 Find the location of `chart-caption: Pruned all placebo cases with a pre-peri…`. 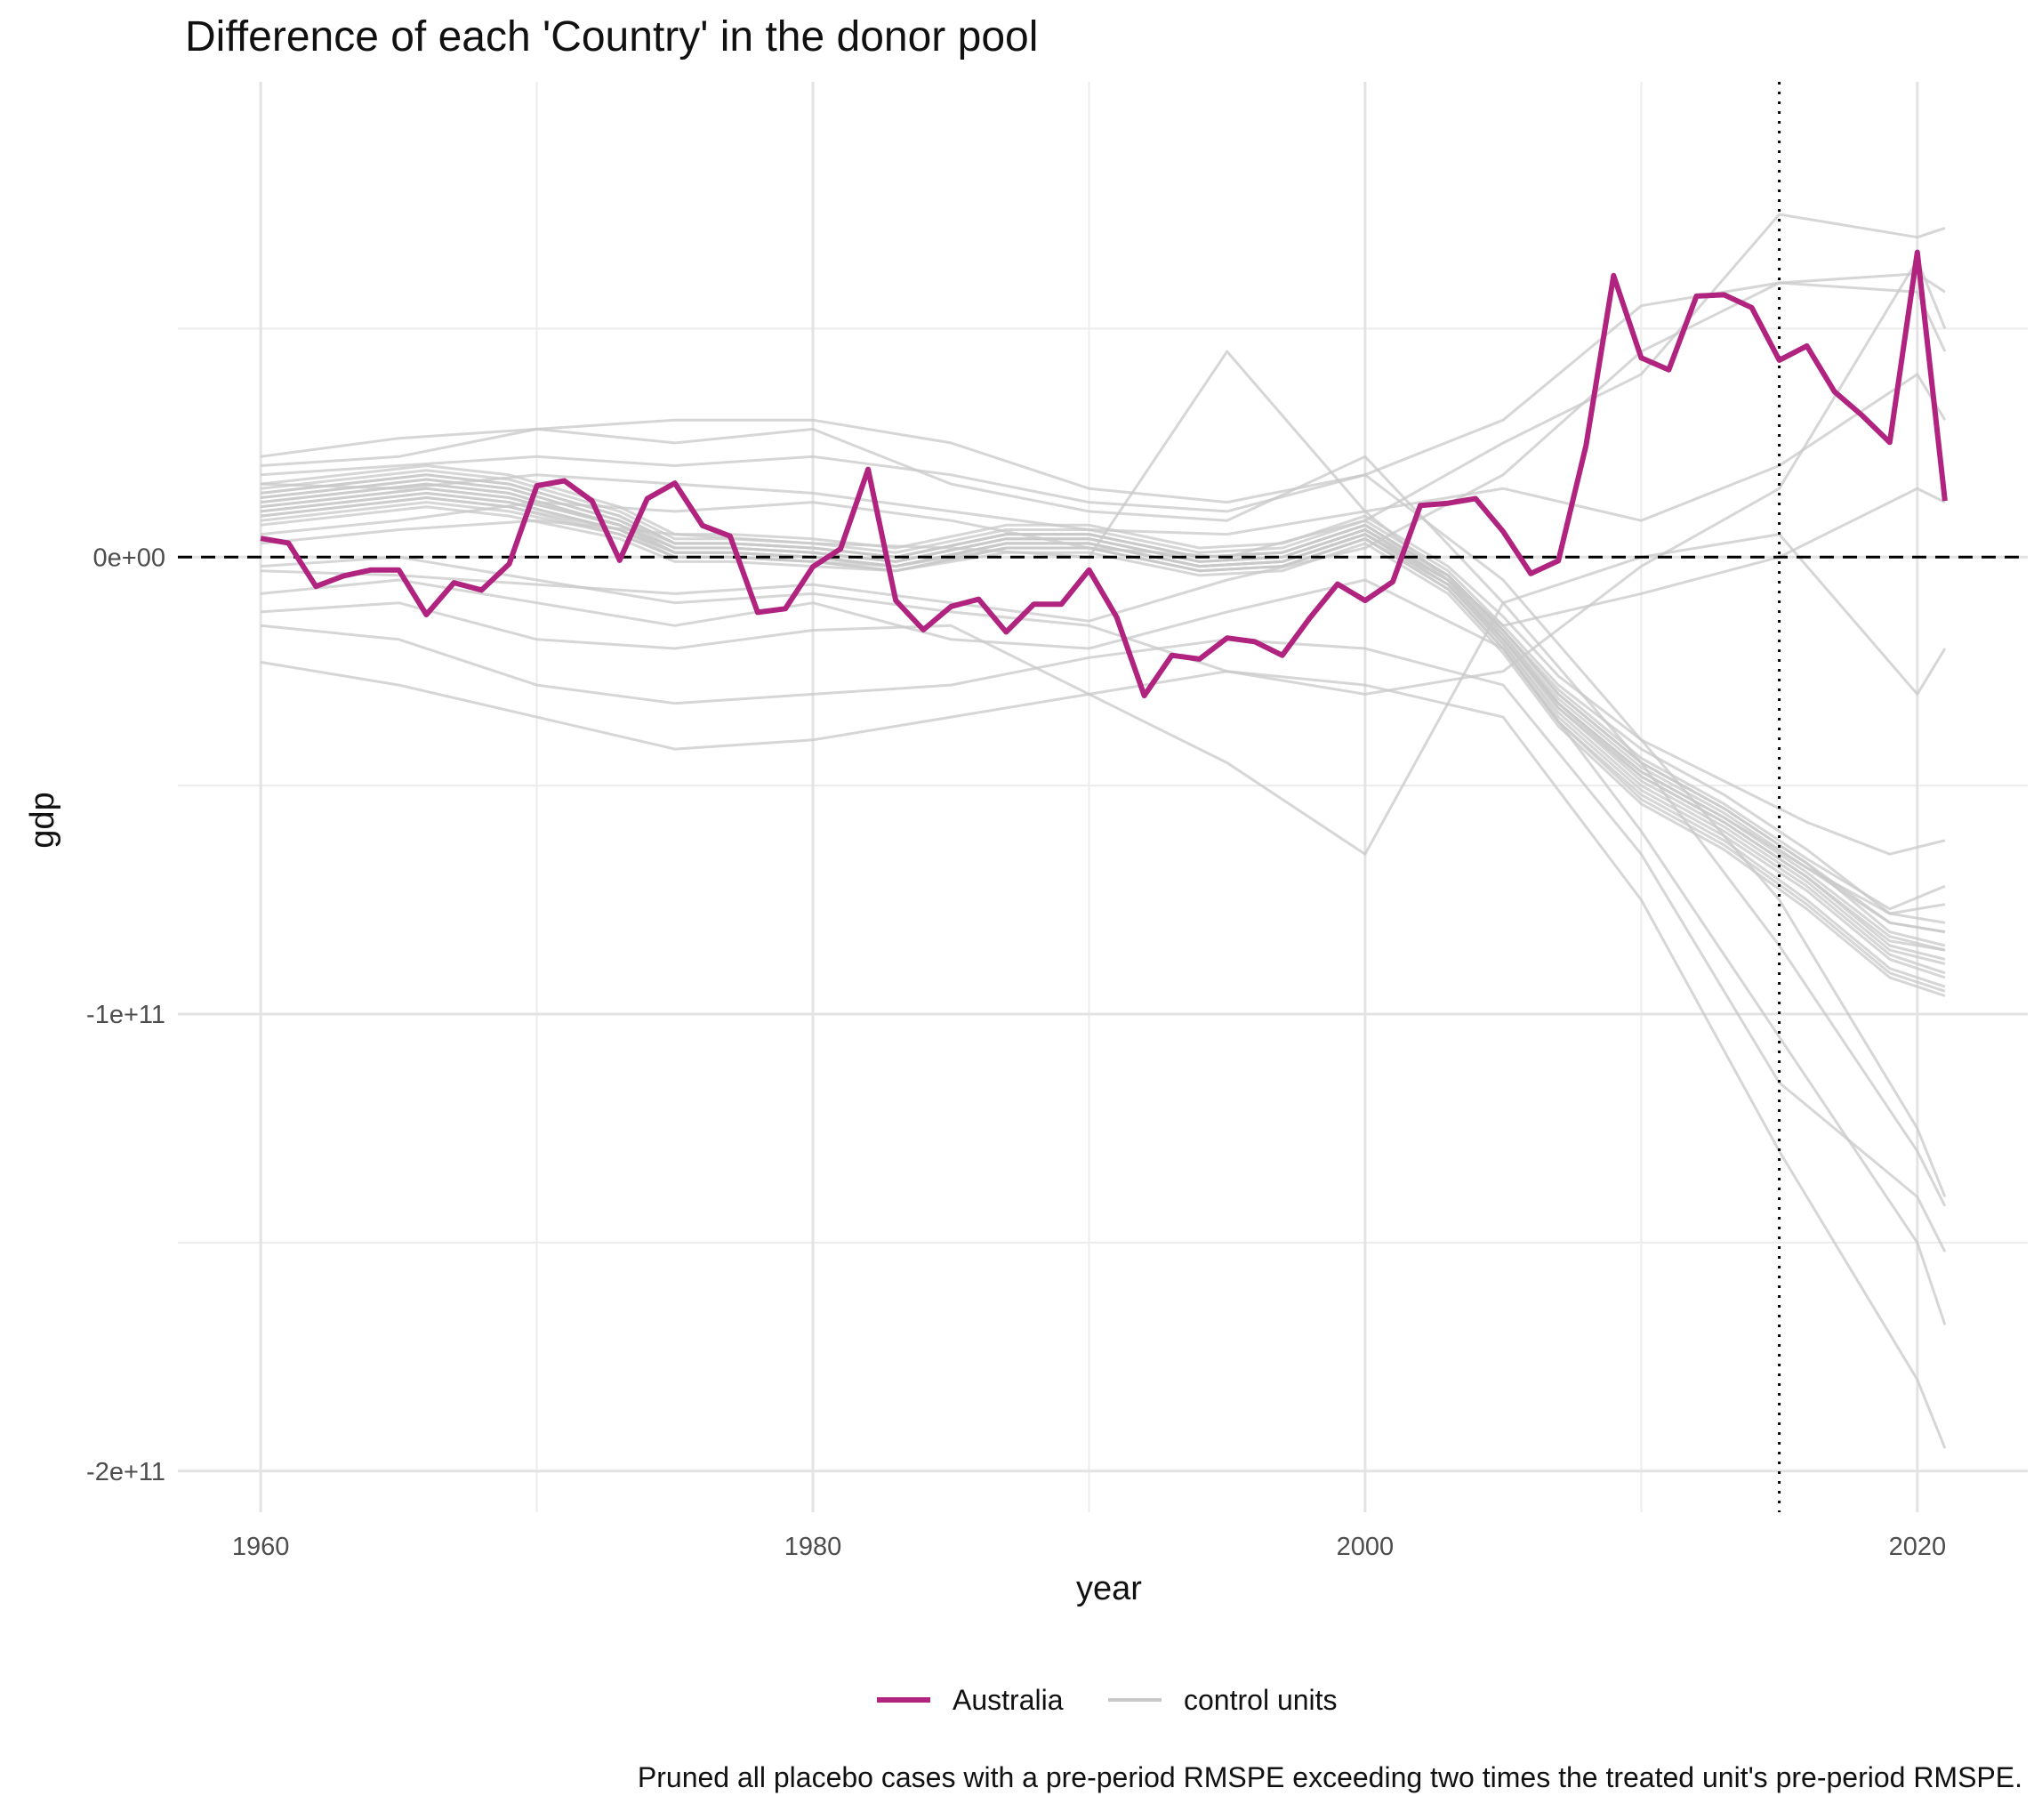

chart-caption: Pruned all placebo cases with a pre-peri… is located at coordinates (1329, 1777).